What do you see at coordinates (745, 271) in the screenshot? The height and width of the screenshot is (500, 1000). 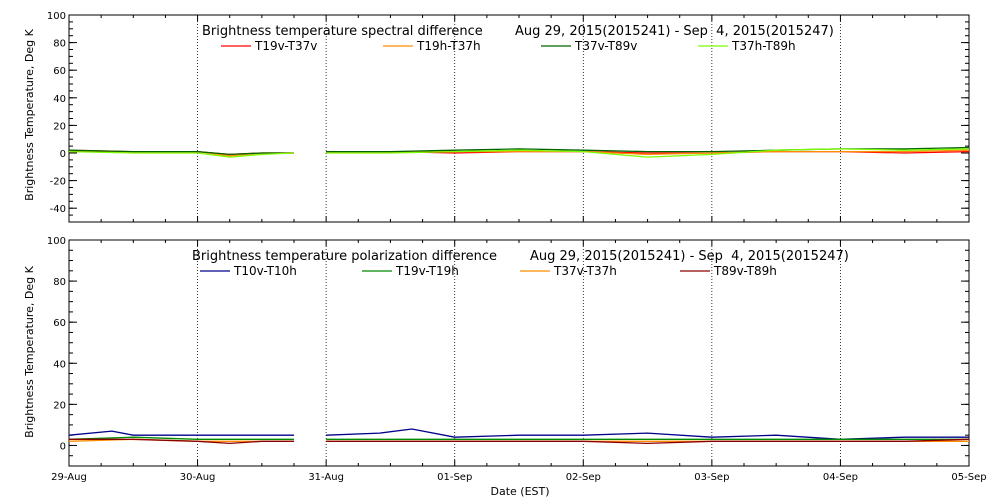 I see `legend-label: T89v-T89h` at bounding box center [745, 271].